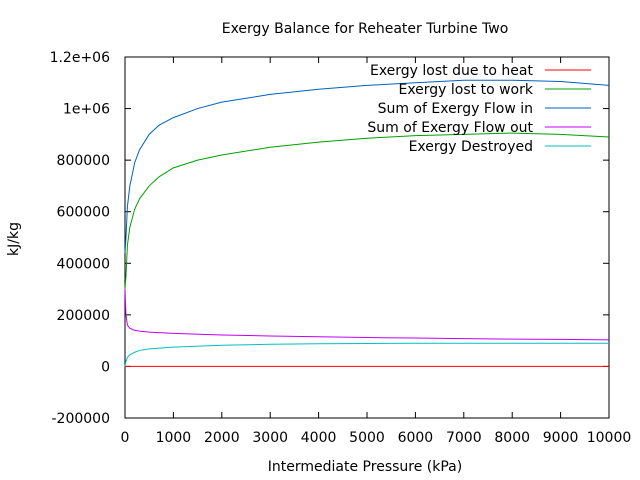 The image size is (640, 480). Describe the element at coordinates (471, 147) in the screenshot. I see `legend-label-5: Exergy Destroyed` at that location.